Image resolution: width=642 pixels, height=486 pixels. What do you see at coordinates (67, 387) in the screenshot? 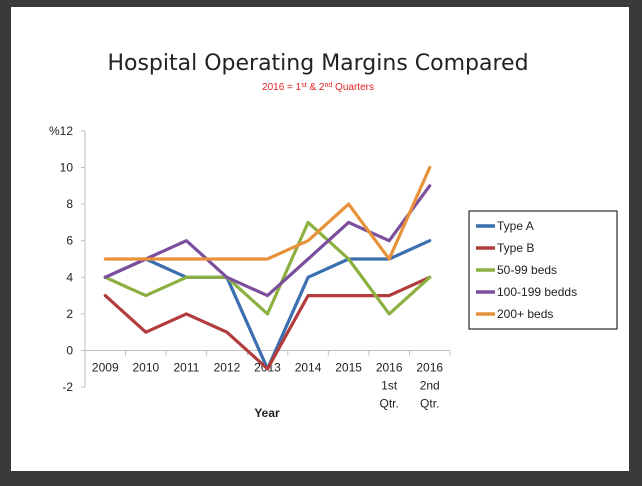
I see `y-tick-label: -2` at bounding box center [67, 387].